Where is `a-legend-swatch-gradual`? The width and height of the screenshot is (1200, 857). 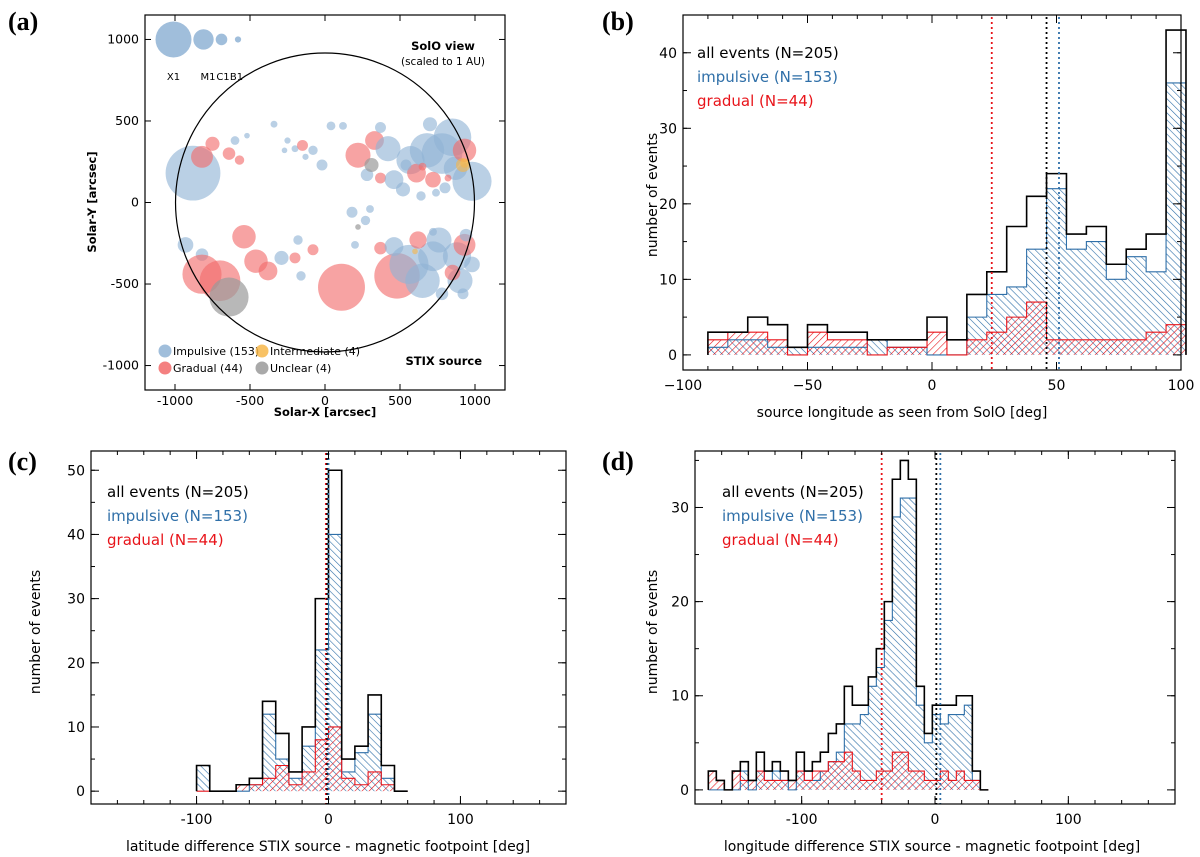
a-legend-swatch-gradual is located at coordinates (165, 368).